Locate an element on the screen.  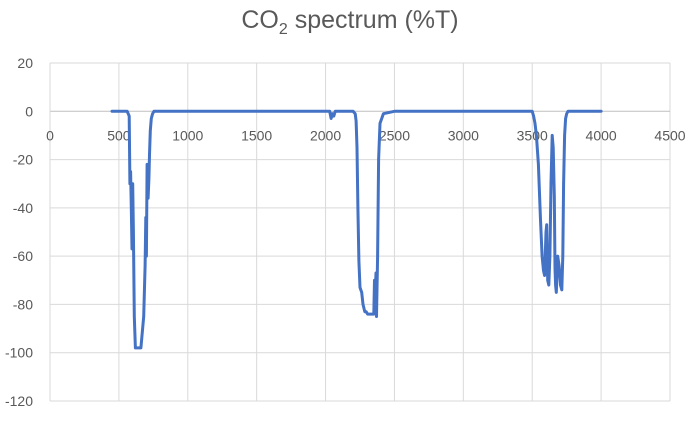
y-tick-label: -120 is located at coordinates (19, 401).